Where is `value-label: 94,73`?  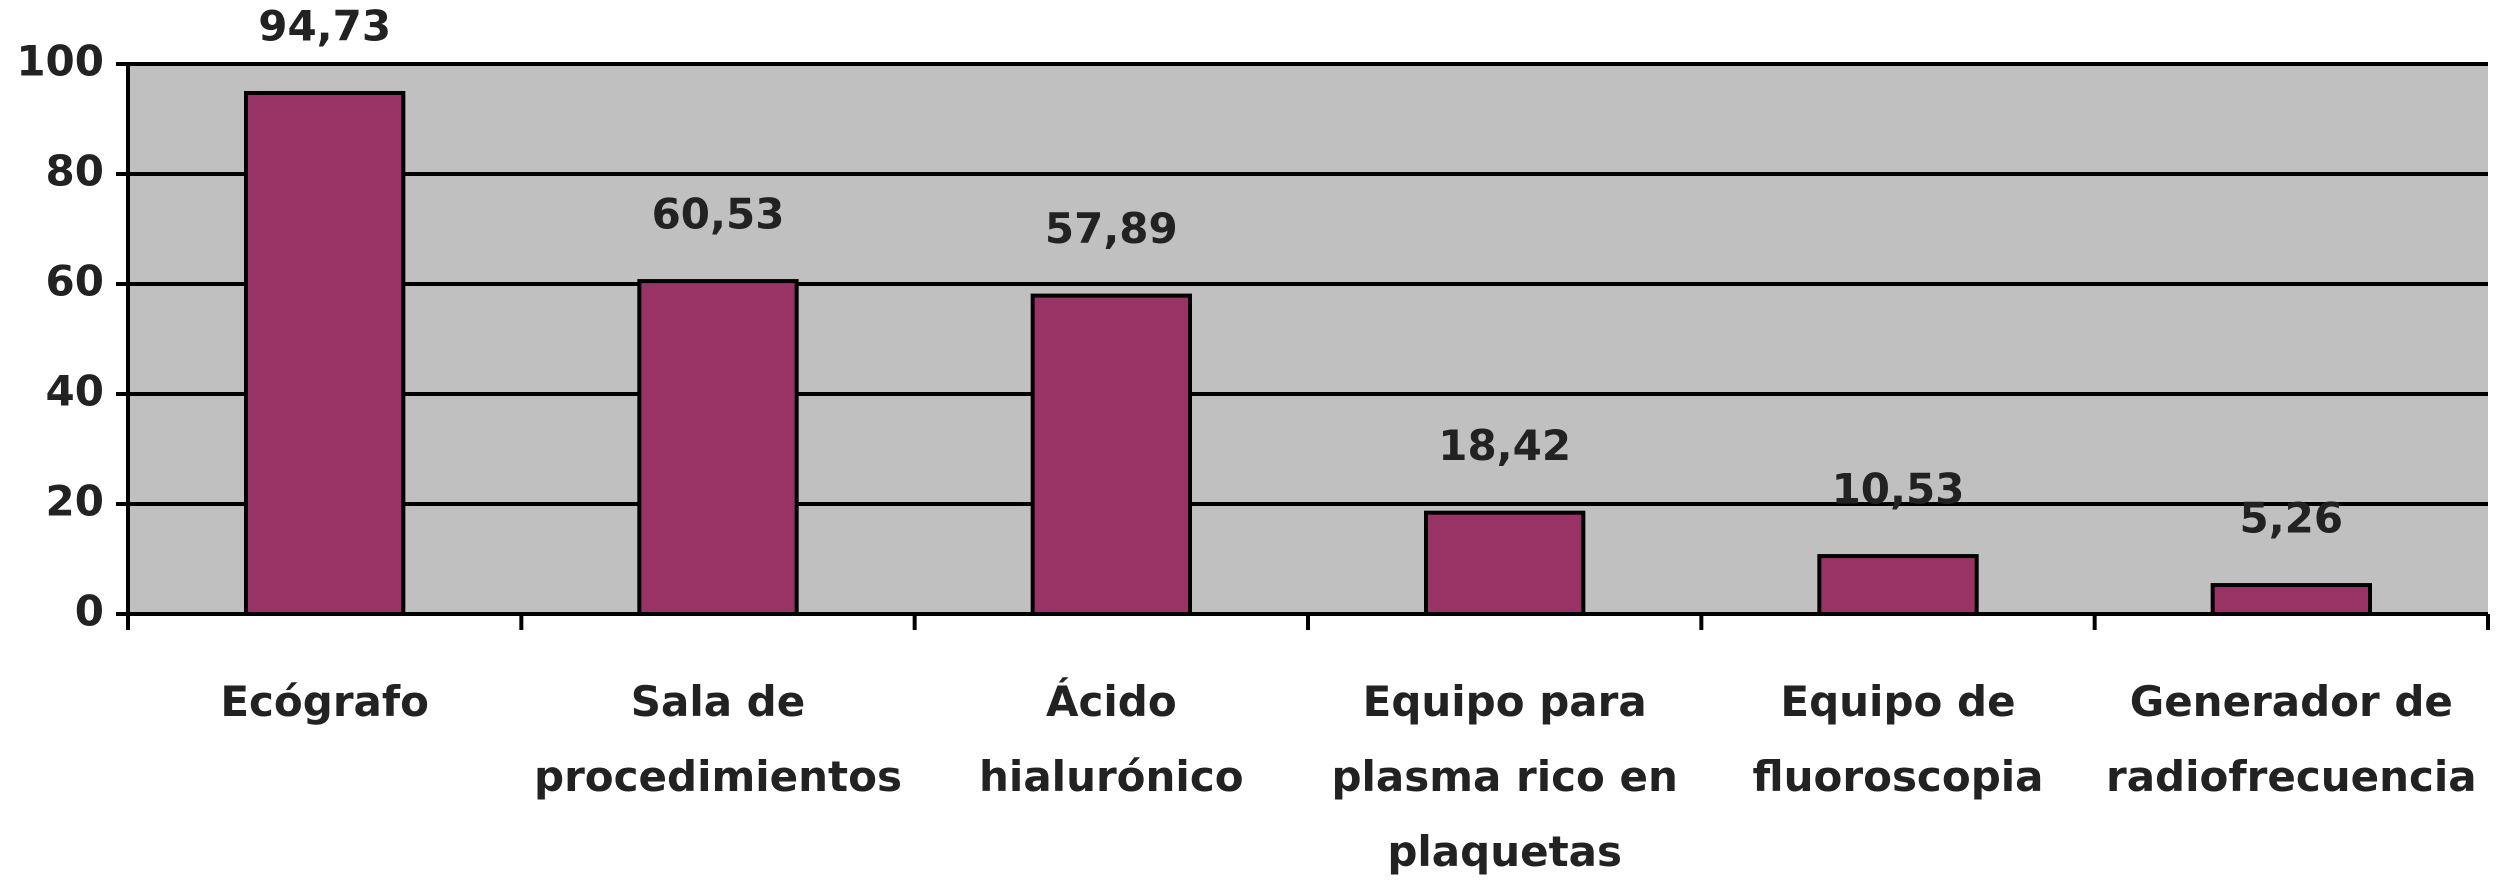
value-label: 94,73 is located at coordinates (324, 25).